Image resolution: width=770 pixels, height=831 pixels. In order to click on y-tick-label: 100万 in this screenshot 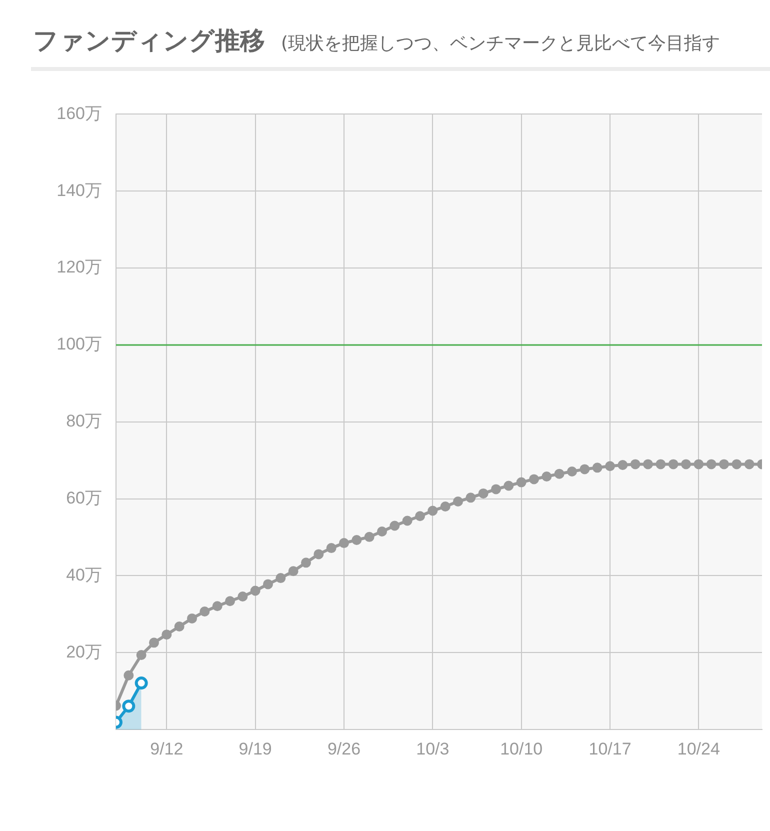, I will do `click(79, 344)`.